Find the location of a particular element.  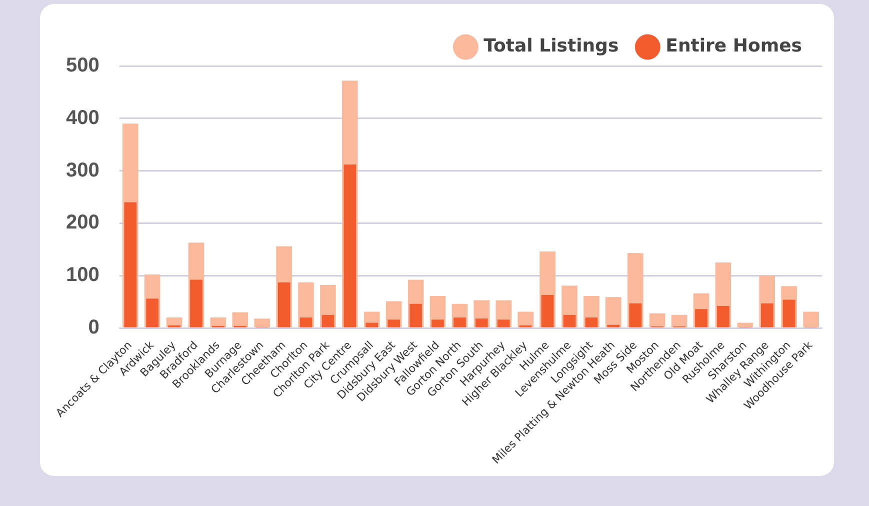

y-tick-label: 100 is located at coordinates (83, 275).